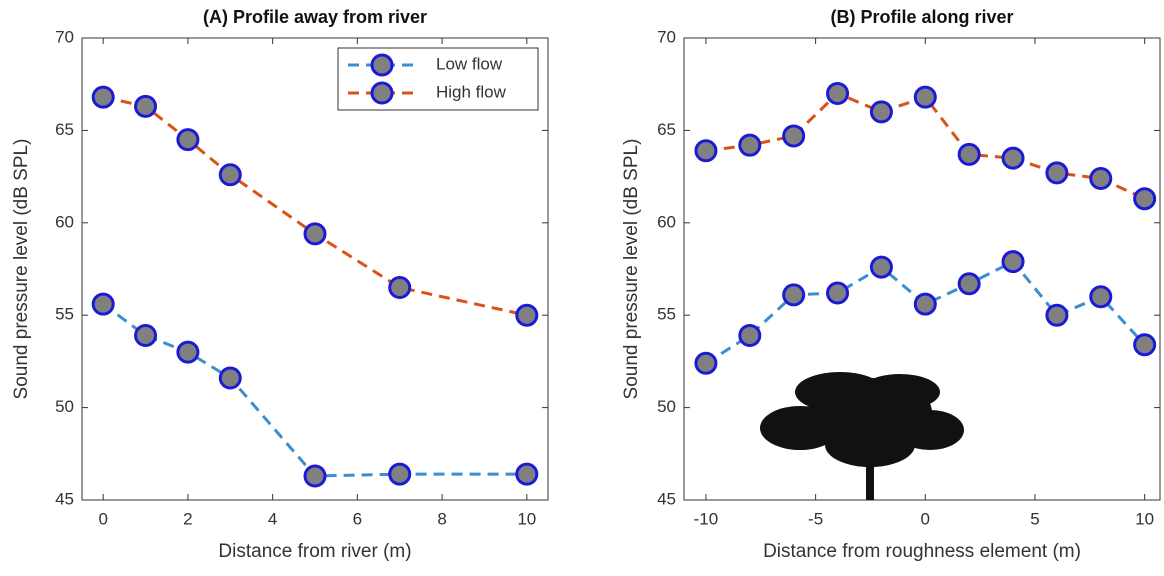 This screenshot has width=1164, height=576. I want to click on x-axis-label: Distance from river (m), so click(314, 551).